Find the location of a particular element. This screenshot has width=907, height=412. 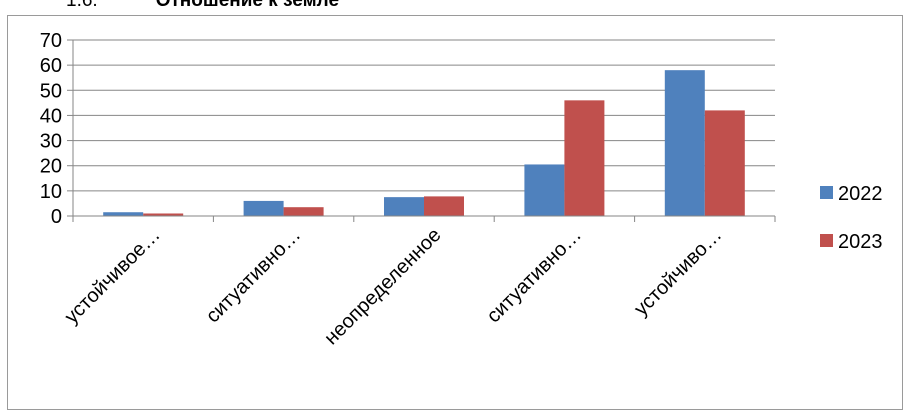

y-tick-label: 40 is located at coordinates (51, 116).